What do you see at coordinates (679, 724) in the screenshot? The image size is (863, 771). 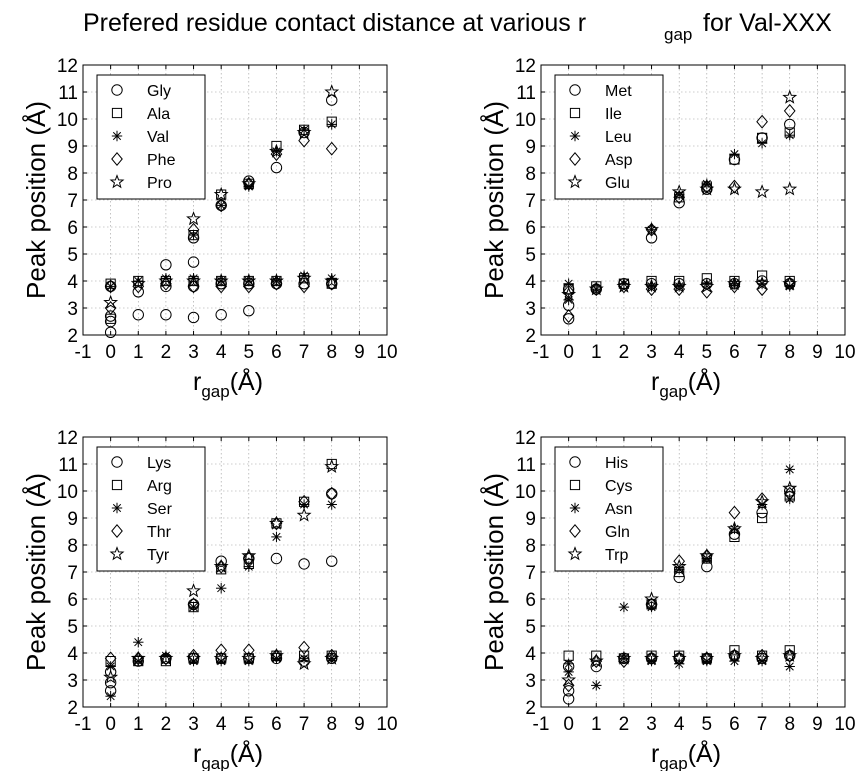 I see `x-tick-label: 4` at bounding box center [679, 724].